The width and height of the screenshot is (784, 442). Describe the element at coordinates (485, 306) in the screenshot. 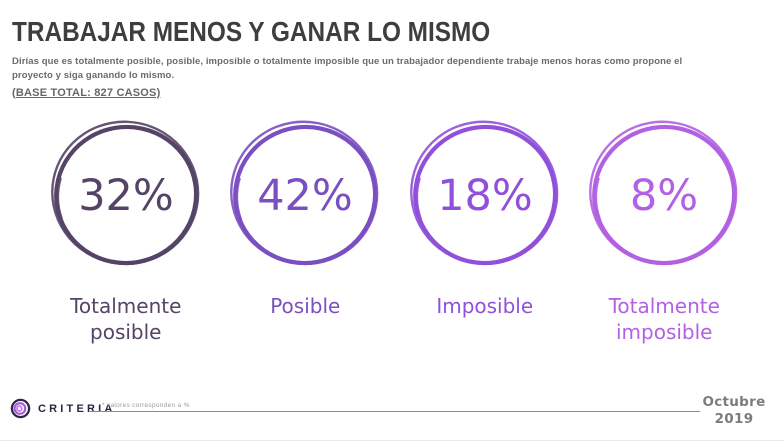

I see `category-label: Imposible` at that location.